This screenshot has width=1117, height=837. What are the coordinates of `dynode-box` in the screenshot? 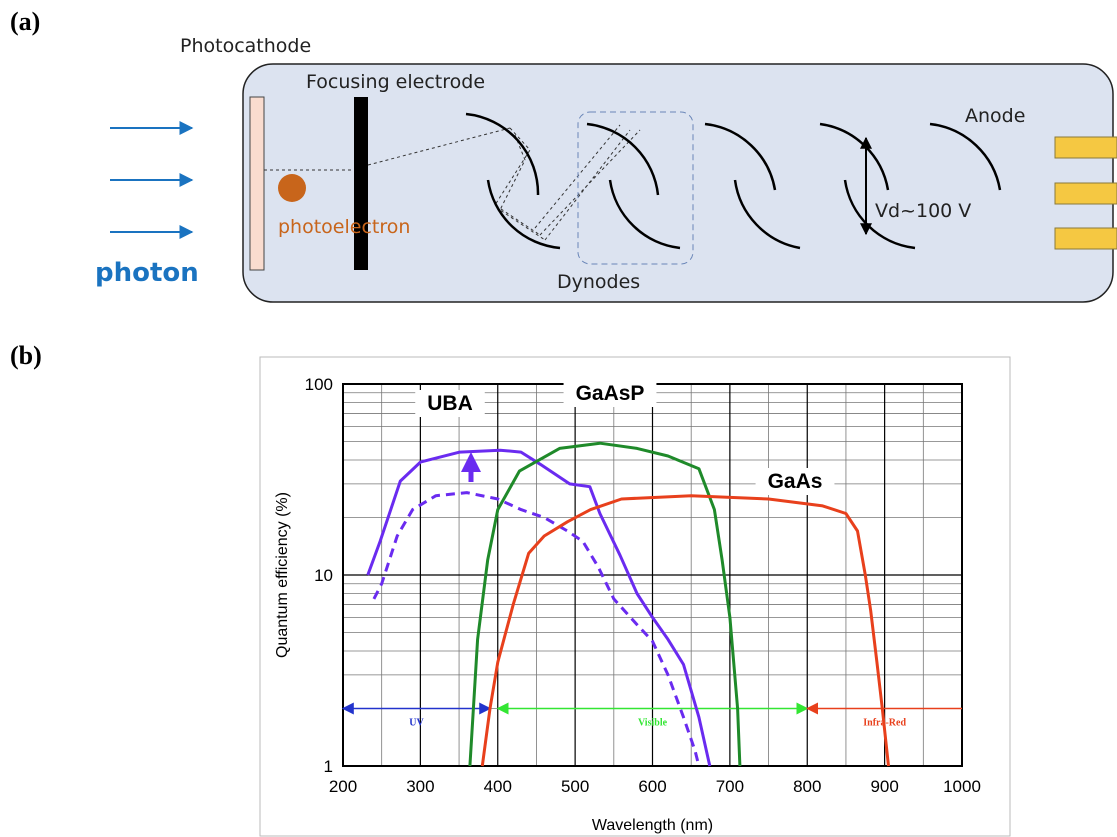 It's located at (635, 188).